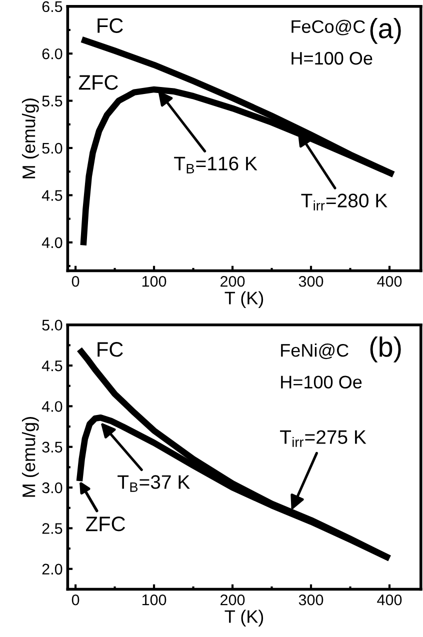 This screenshot has width=423, height=637. Describe the element at coordinates (52, 6) in the screenshot. I see `y-tick-label: 6.5` at that location.